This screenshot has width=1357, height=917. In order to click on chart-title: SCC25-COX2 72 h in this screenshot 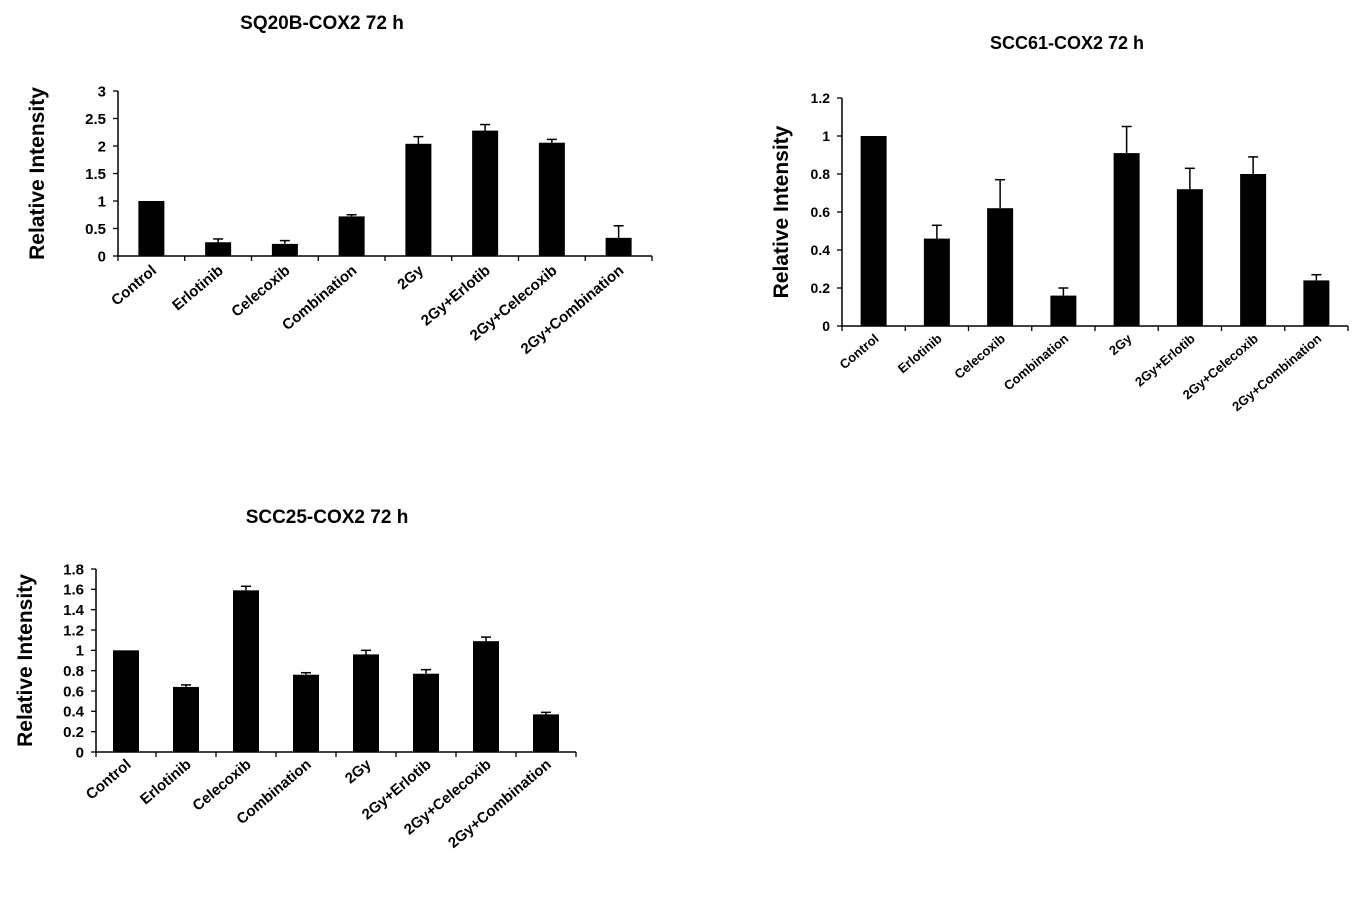, I will do `click(327, 517)`.